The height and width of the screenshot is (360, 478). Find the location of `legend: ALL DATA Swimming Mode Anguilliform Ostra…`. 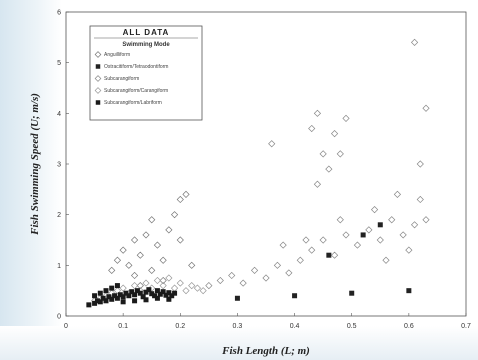

legend: ALL DATA Swimming Mode Anguilliform Ostra… is located at coordinates (146, 73).